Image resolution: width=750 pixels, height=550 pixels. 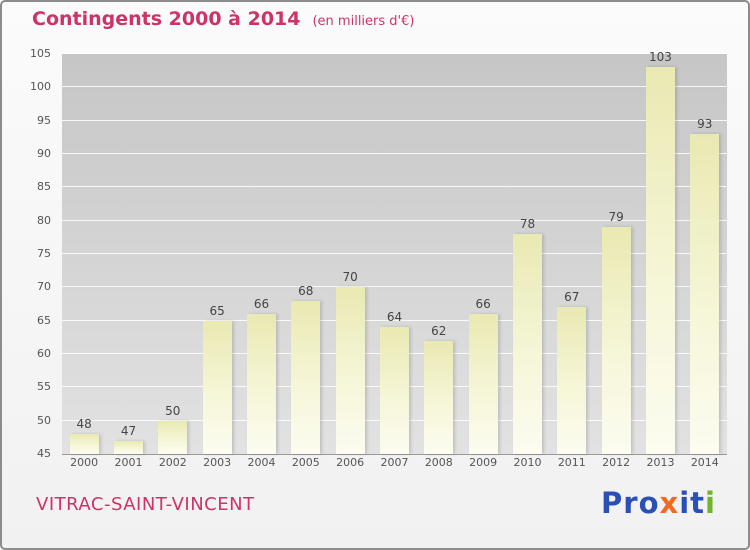 I want to click on chart-header: Contingents 2000 à 2014 (en milliers d'€), so click(x=223, y=19).